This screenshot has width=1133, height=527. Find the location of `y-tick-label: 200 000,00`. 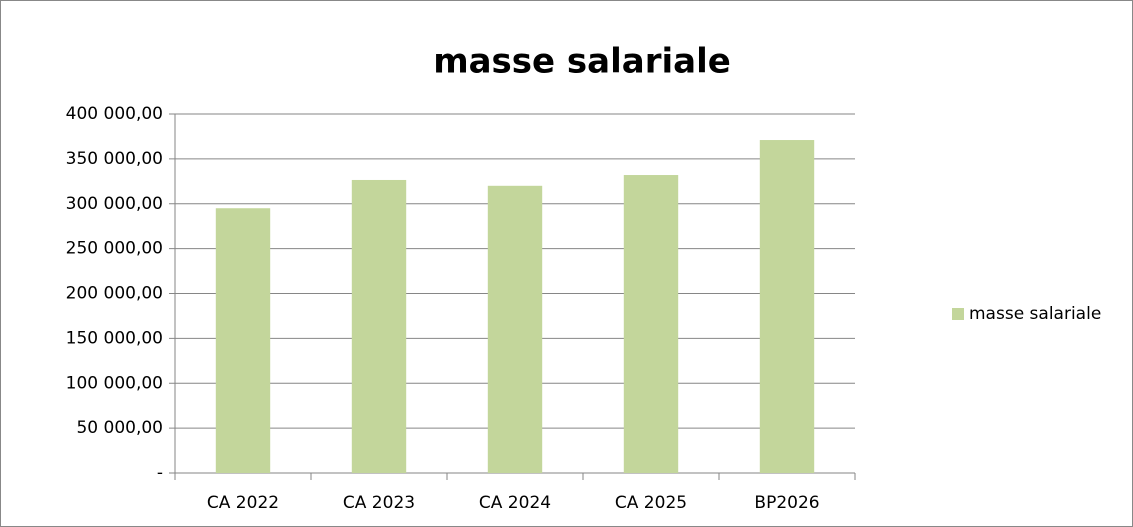

y-tick-label: 200 000,00 is located at coordinates (114, 294).